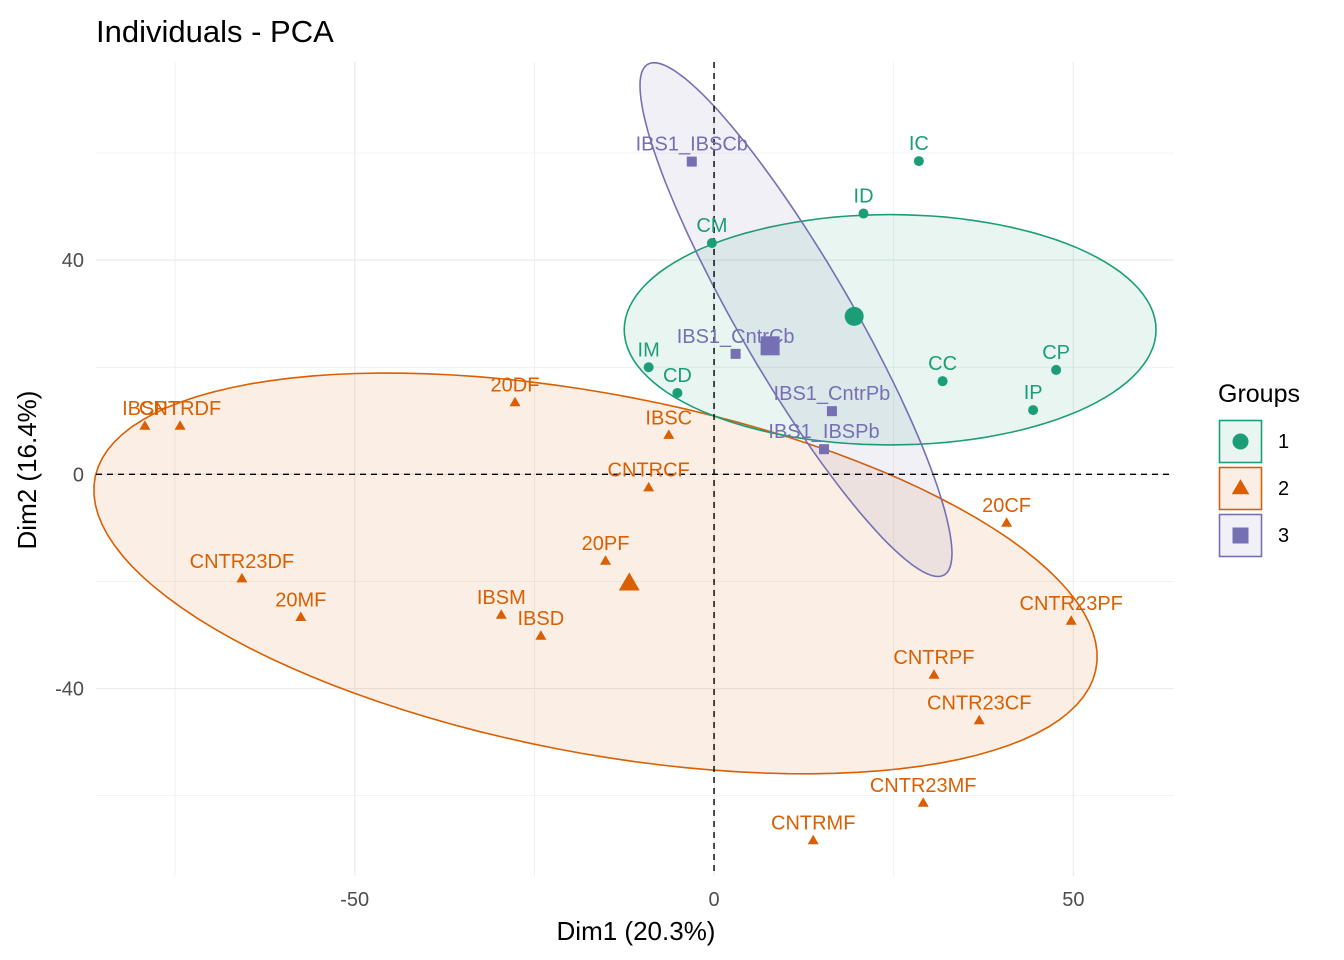  What do you see at coordinates (300, 600) in the screenshot?
I see `point-label: 20MF` at bounding box center [300, 600].